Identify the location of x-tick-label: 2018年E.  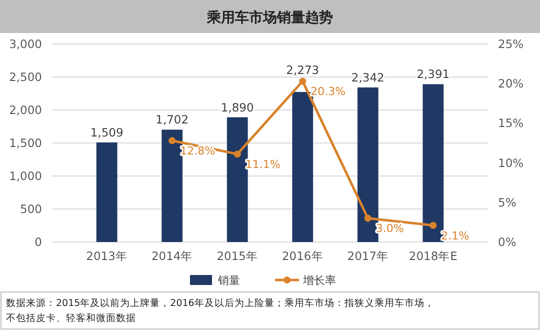
(433, 256).